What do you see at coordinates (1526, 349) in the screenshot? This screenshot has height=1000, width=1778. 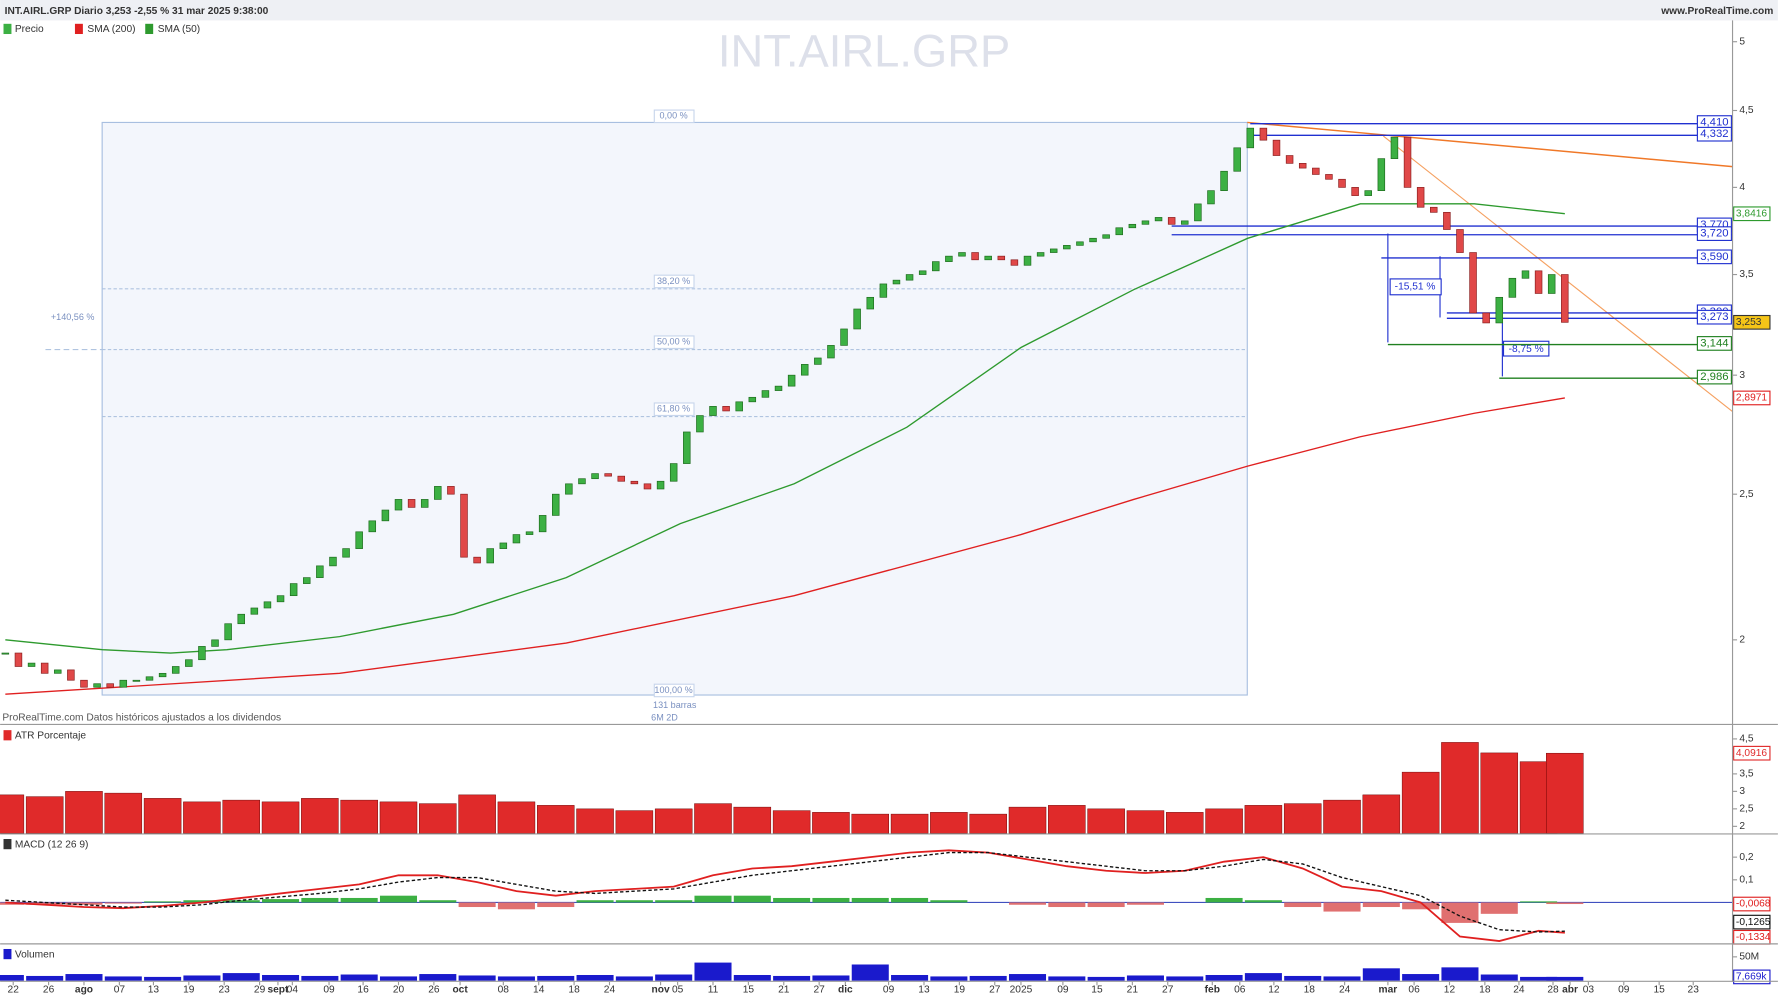 I see `change-label: -8,75 %` at bounding box center [1526, 349].